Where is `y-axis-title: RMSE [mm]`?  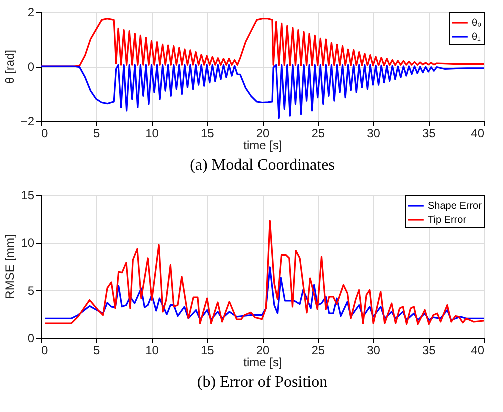
y-axis-title: RMSE [mm] is located at coordinates (10, 267).